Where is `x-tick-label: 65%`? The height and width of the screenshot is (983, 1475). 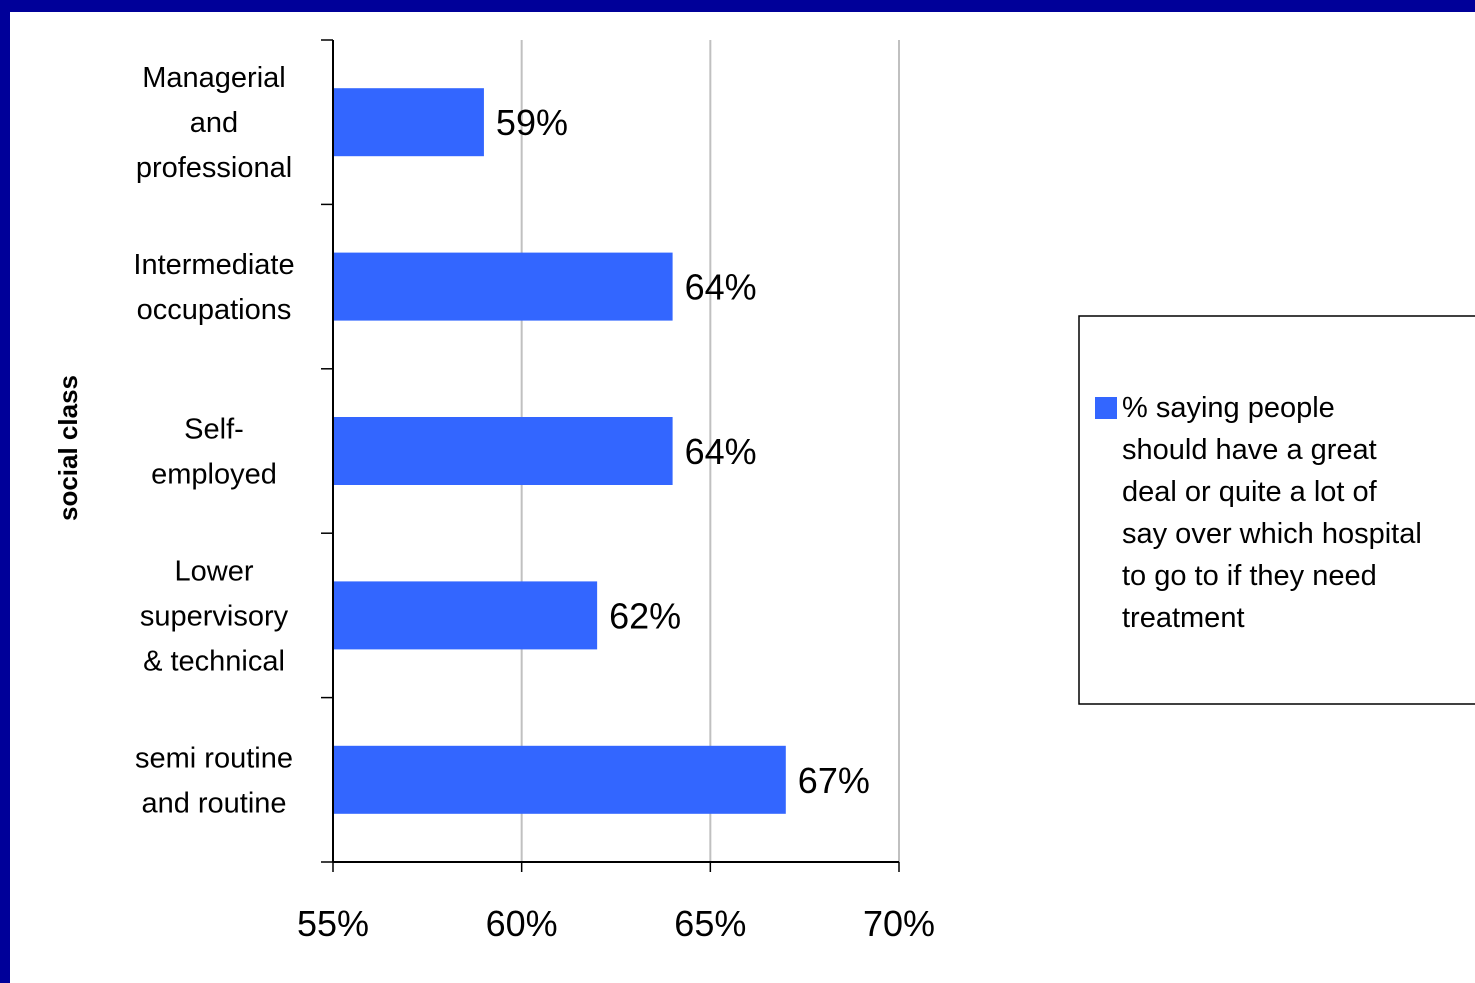
x-tick-label: 65% is located at coordinates (710, 923).